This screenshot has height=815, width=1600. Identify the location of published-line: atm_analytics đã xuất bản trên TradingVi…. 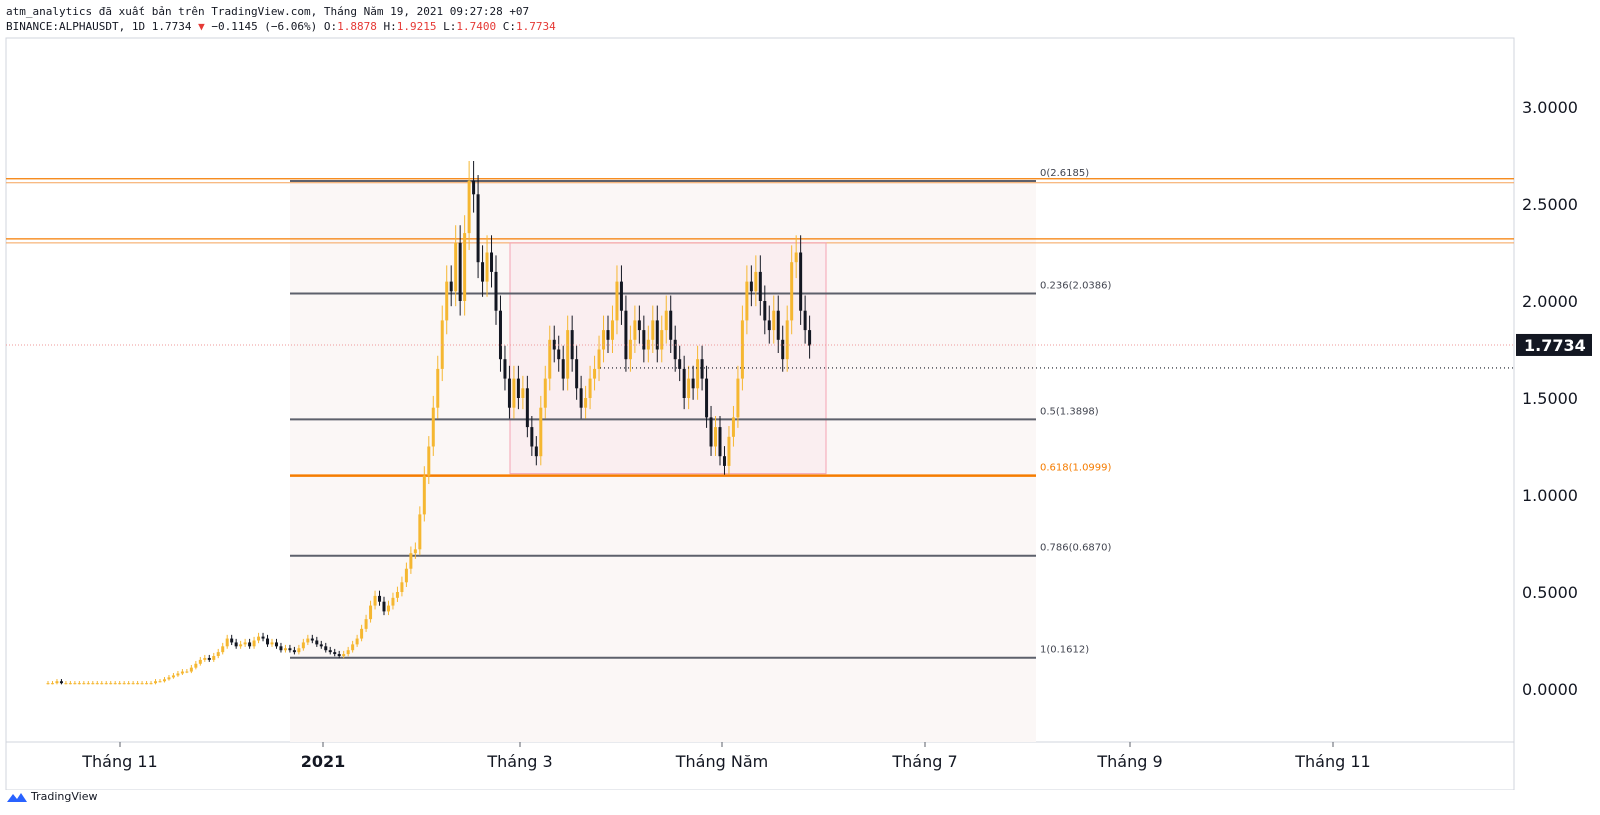
(268, 11).